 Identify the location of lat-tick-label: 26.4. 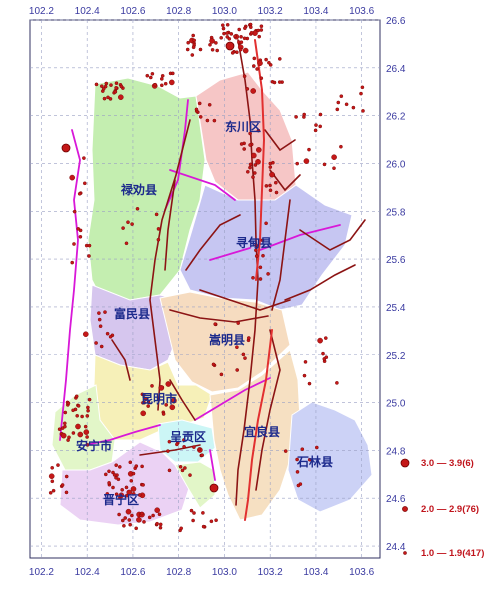
(396, 69).